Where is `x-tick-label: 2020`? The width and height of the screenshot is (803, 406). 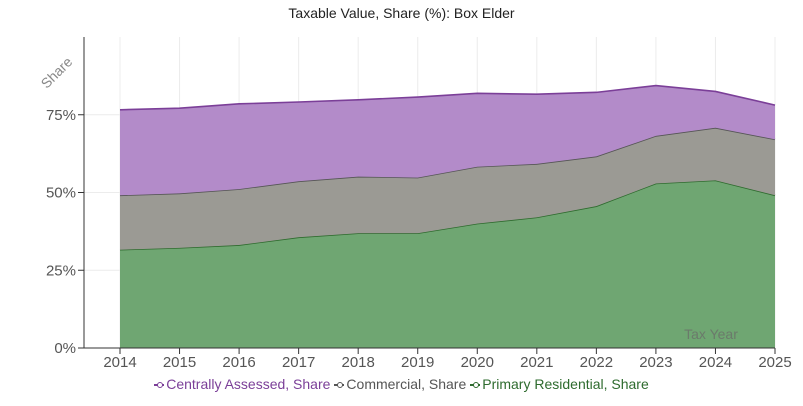
x-tick-label: 2020 is located at coordinates (477, 362).